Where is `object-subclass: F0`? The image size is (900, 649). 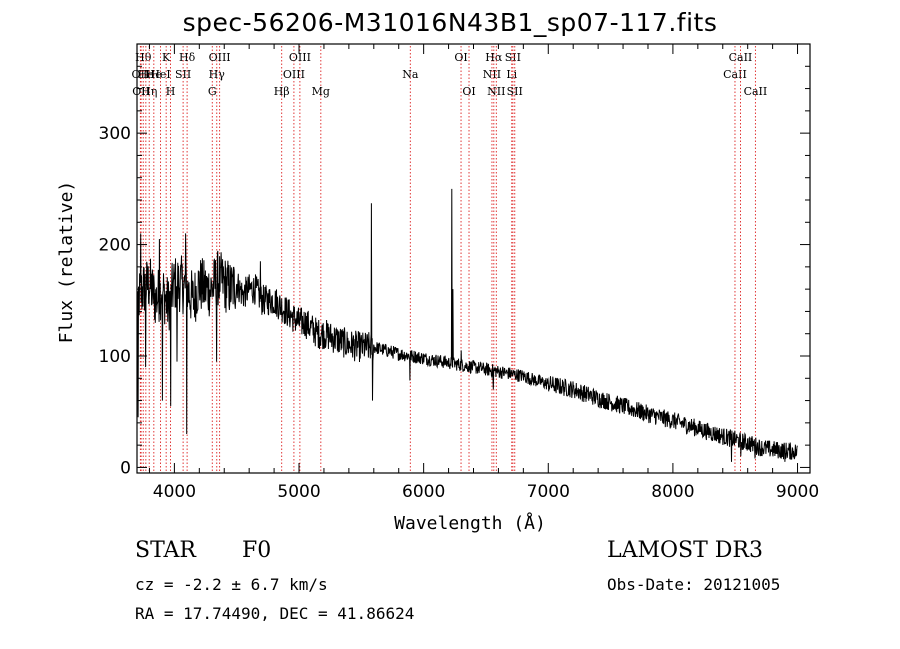
object-subclass: F0 is located at coordinates (257, 550).